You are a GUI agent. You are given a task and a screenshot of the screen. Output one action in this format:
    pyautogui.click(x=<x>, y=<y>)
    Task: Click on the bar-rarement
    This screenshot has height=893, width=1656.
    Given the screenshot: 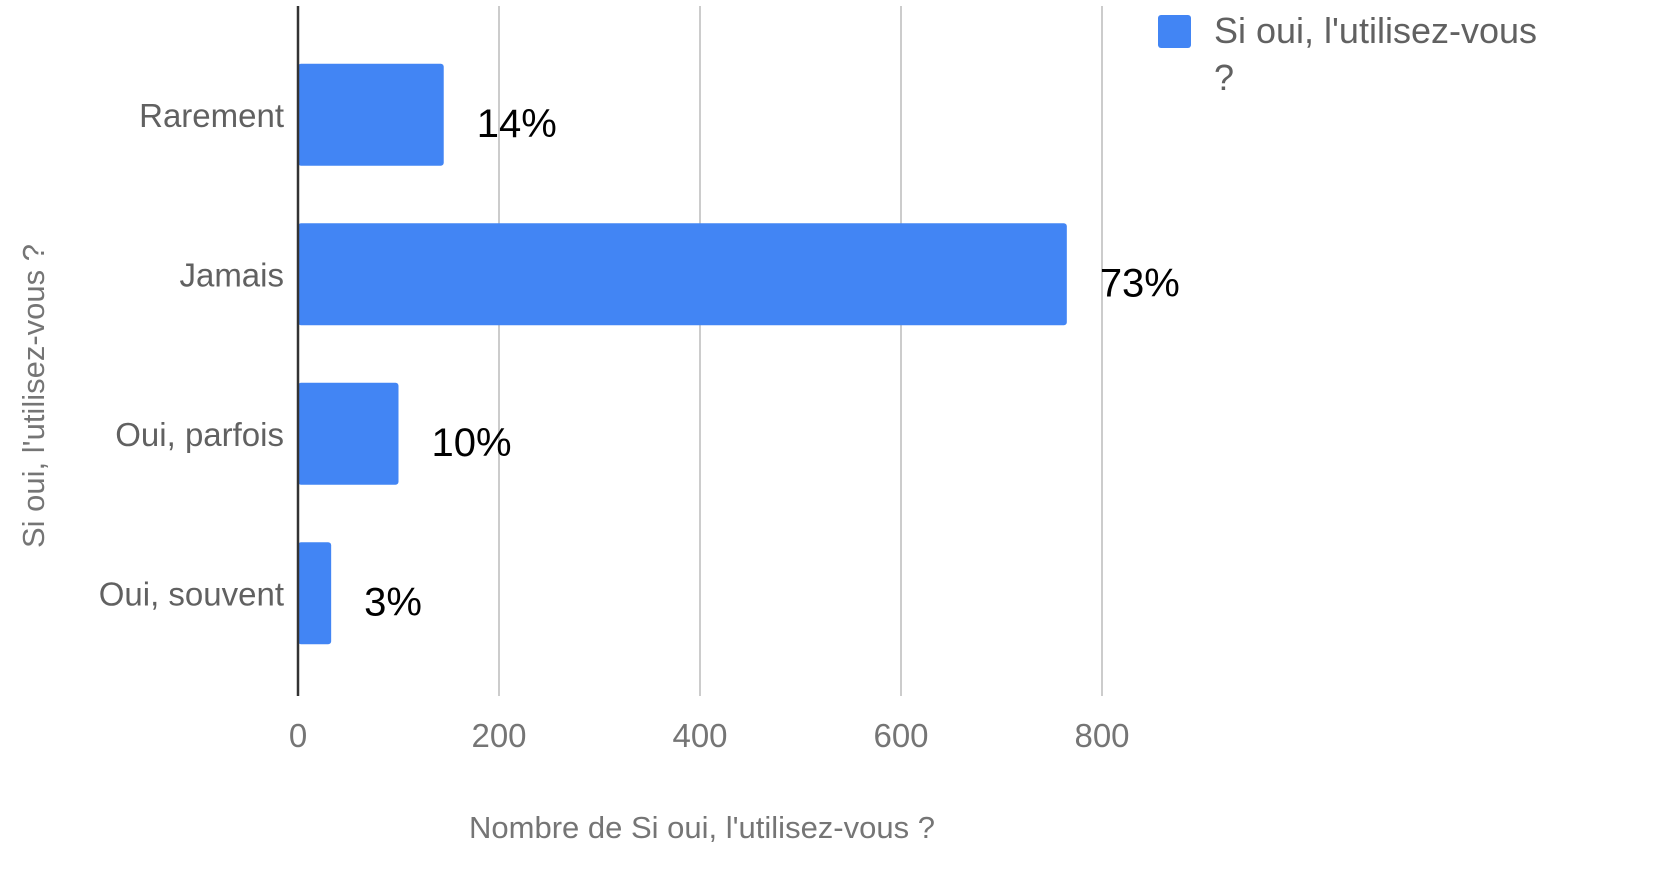 What is the action you would take?
    pyautogui.click(x=371, y=114)
    